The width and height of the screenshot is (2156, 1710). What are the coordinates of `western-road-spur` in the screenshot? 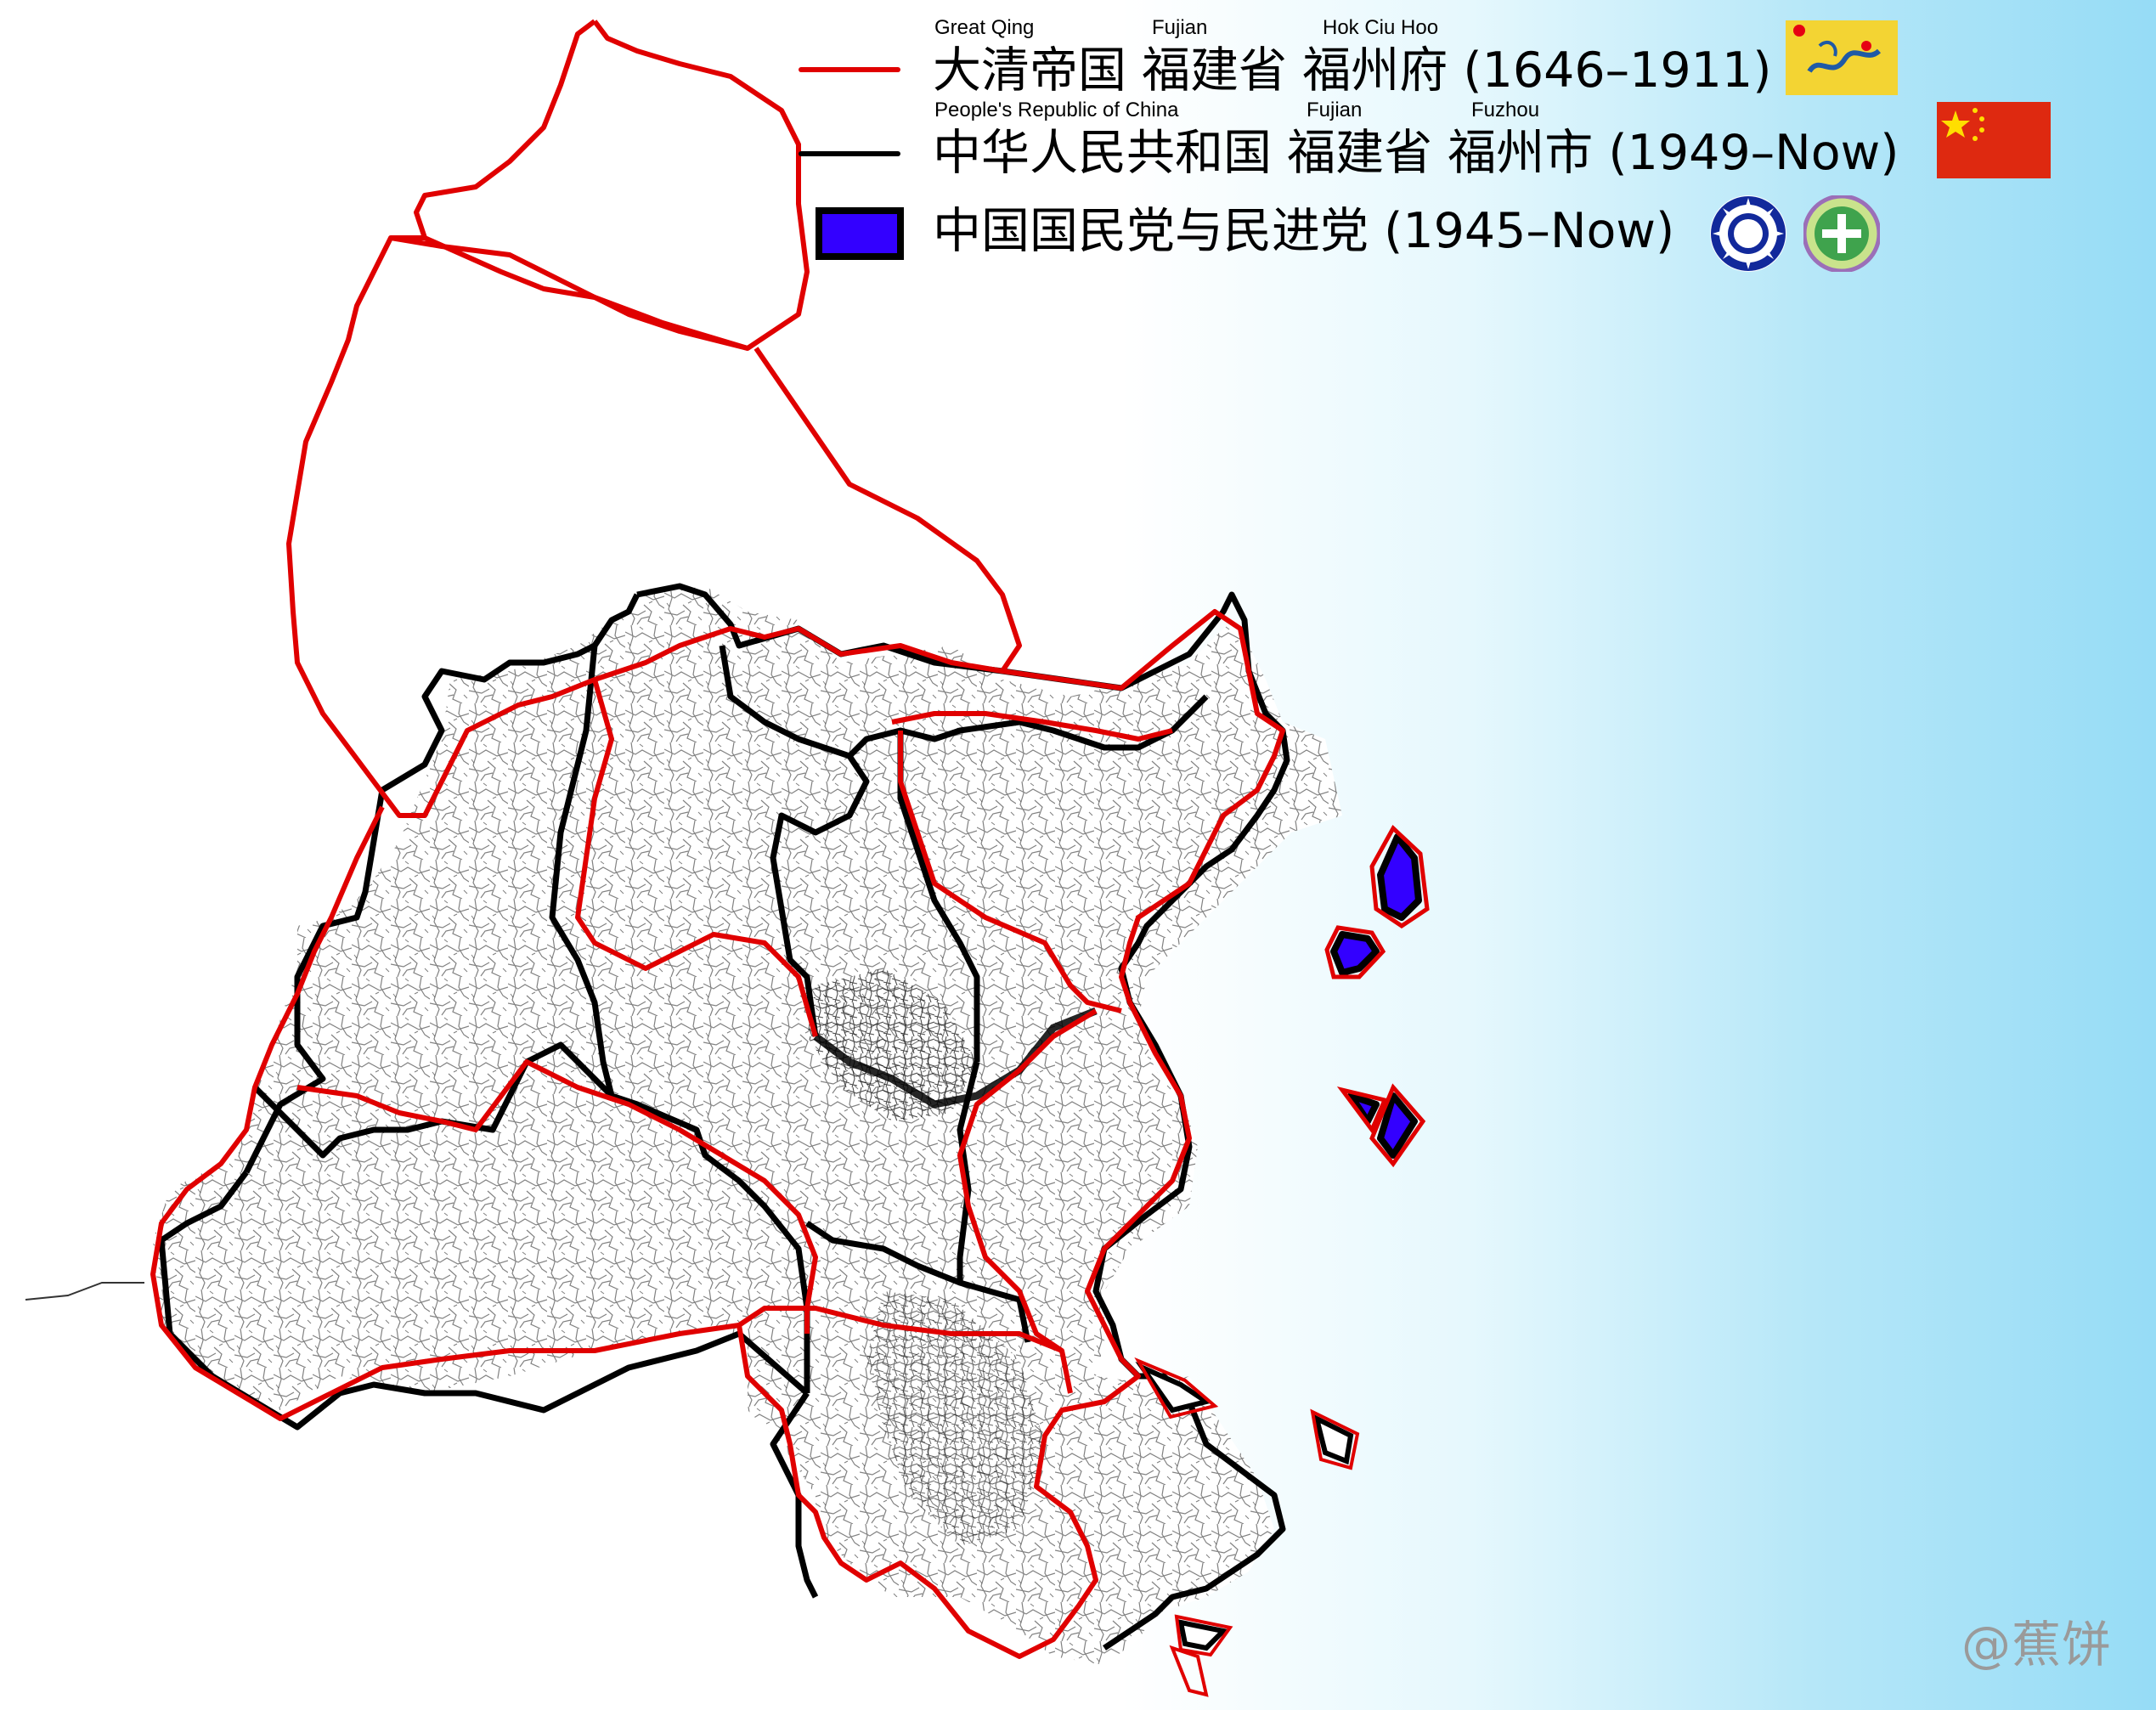 It's located at (84, 1292).